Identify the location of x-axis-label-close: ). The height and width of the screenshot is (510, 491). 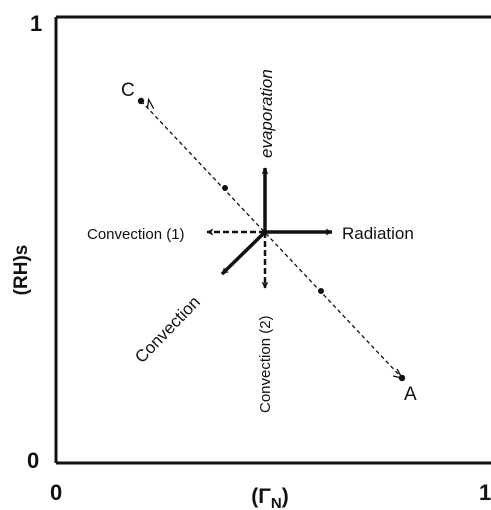
(285, 496).